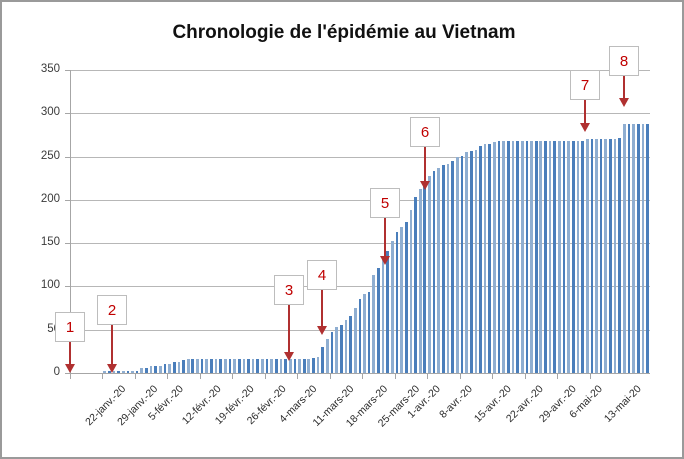  Describe the element at coordinates (322, 275) in the screenshot. I see `annotation-callout-4: 4` at that location.